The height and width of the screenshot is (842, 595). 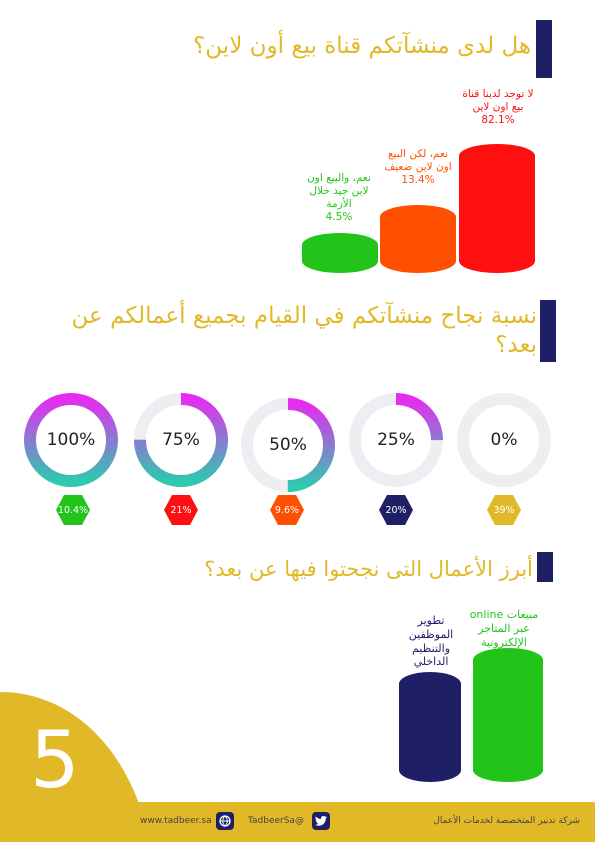 I want to click on footer-twitter: TadbeerSa@, so click(x=276, y=821).